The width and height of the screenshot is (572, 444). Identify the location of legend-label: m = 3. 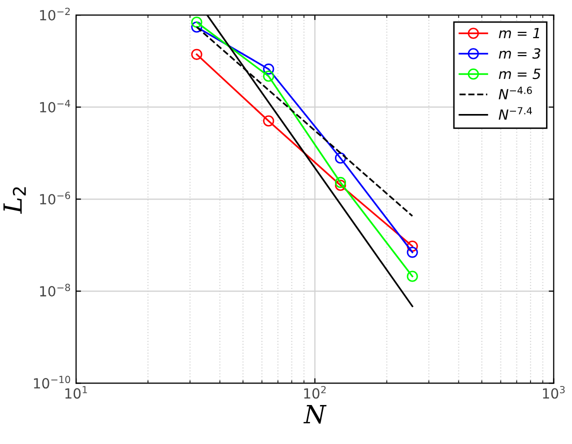
(519, 53).